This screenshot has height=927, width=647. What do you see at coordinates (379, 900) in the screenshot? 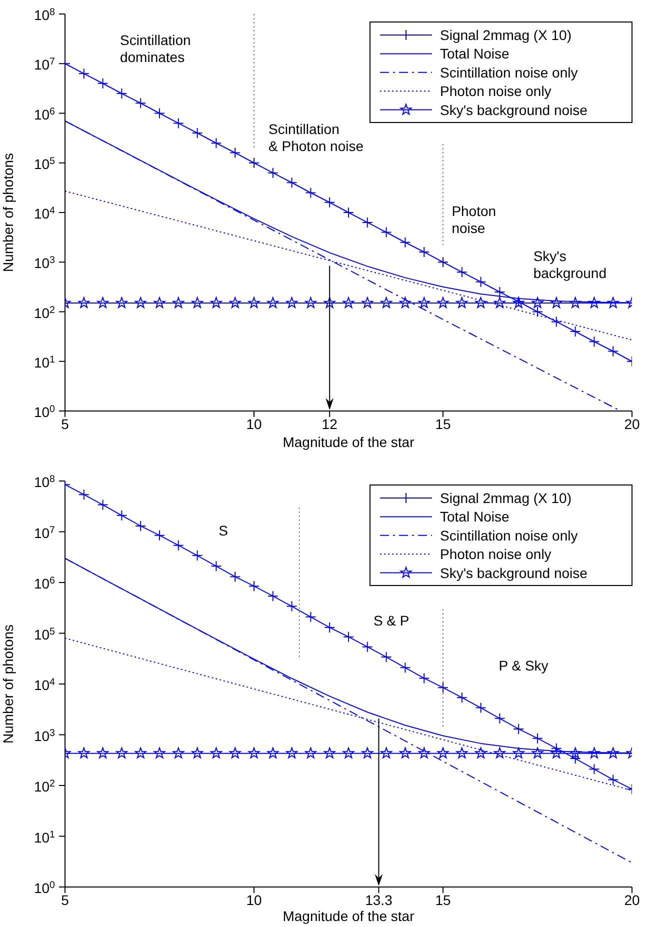
I see `x-tick-label: 13.3` at bounding box center [379, 900].